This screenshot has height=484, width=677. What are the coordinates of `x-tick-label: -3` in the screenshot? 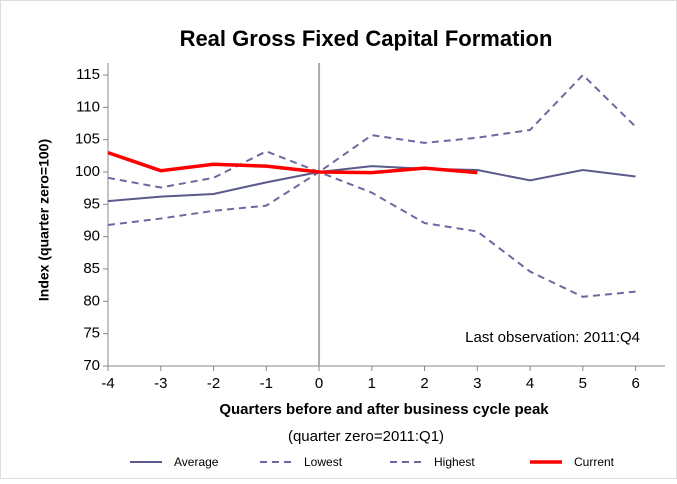 It's located at (160, 383).